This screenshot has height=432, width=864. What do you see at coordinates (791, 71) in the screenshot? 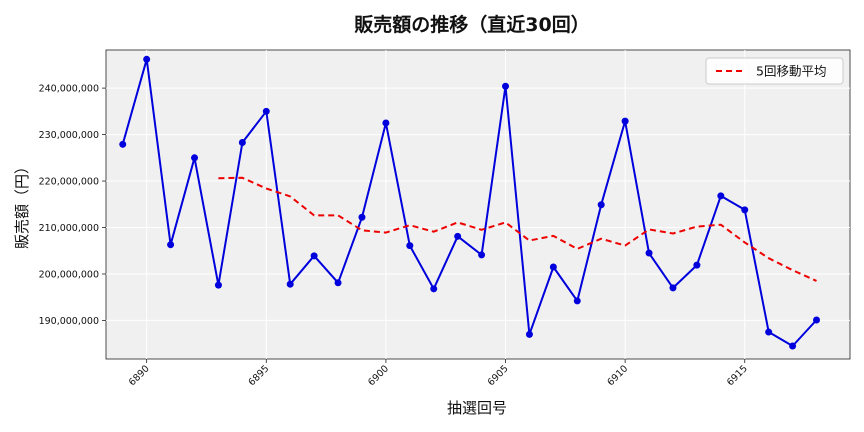
I see `legend-label-ma5: 5回移動平均` at bounding box center [791, 71].